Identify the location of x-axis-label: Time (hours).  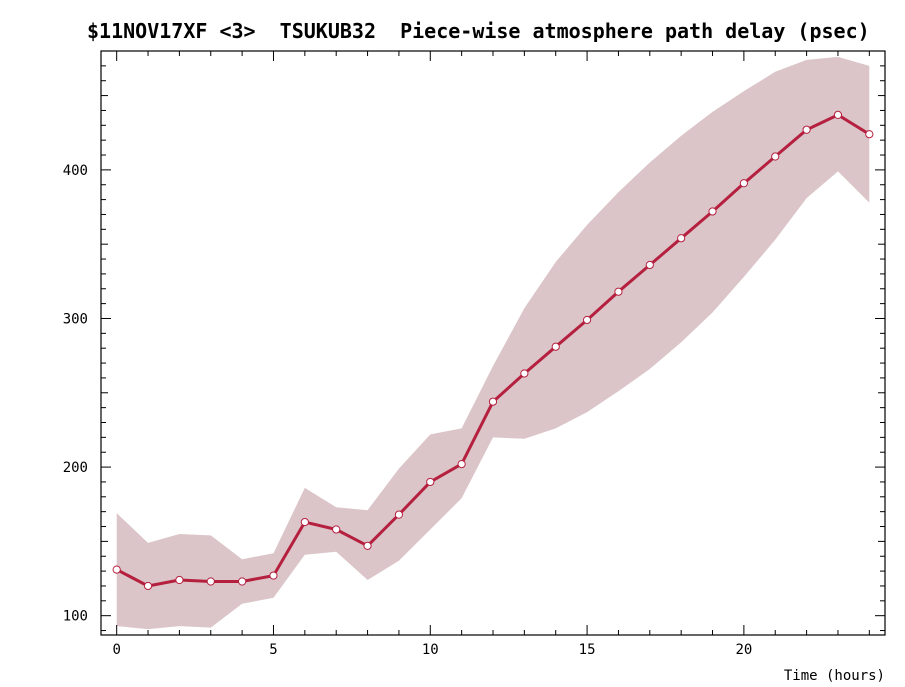
(834, 676).